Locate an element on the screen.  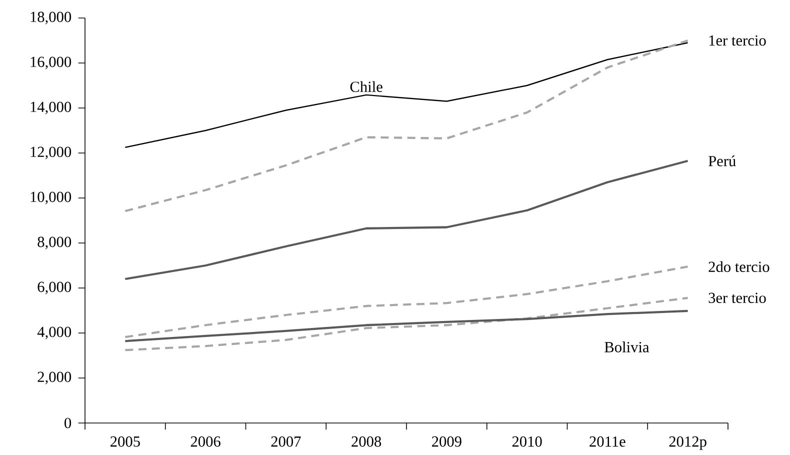
y-tick-label: 6,000 is located at coordinates (55, 288).